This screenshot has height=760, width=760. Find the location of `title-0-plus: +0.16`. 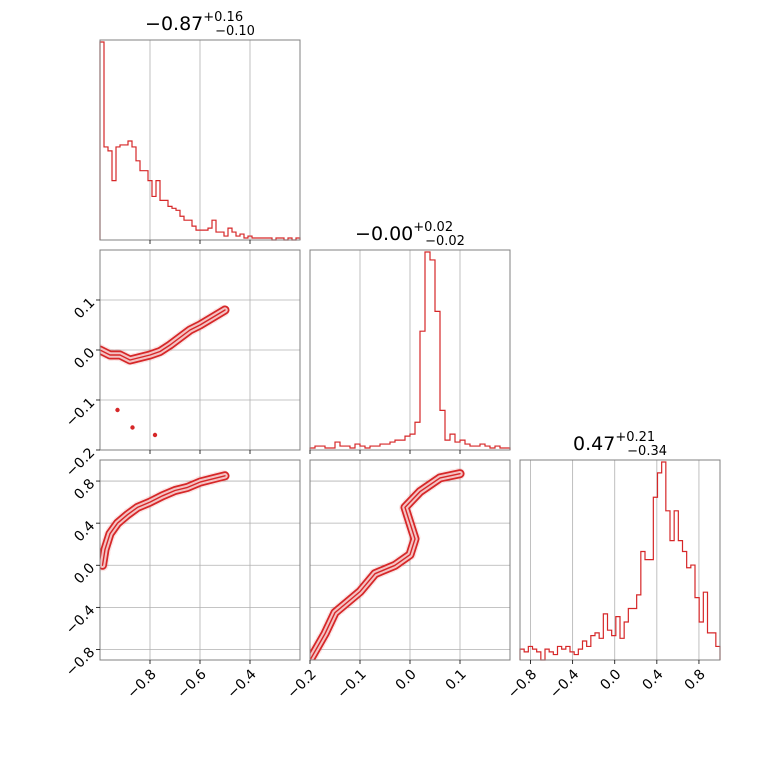

title-0-plus: +0.16 is located at coordinates (223, 17).